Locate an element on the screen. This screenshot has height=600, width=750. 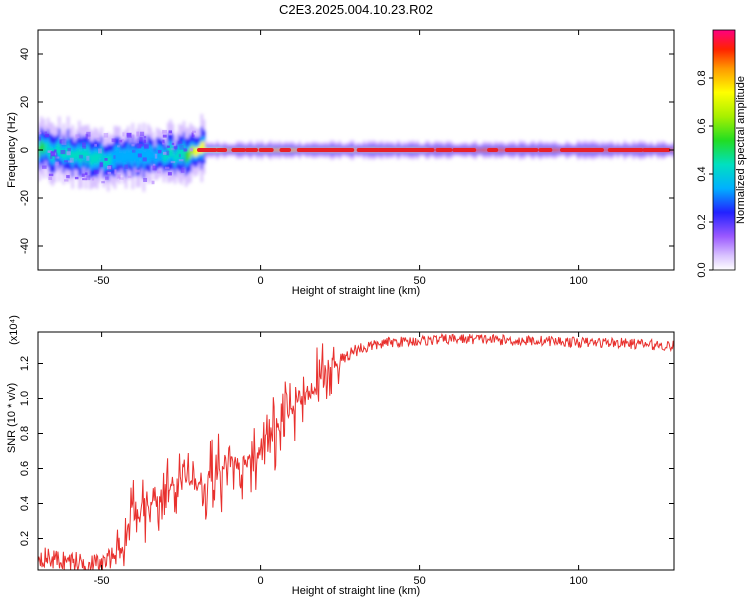
figure-title: C2E3.2025.004.10.23.R02 is located at coordinates (356, 9).